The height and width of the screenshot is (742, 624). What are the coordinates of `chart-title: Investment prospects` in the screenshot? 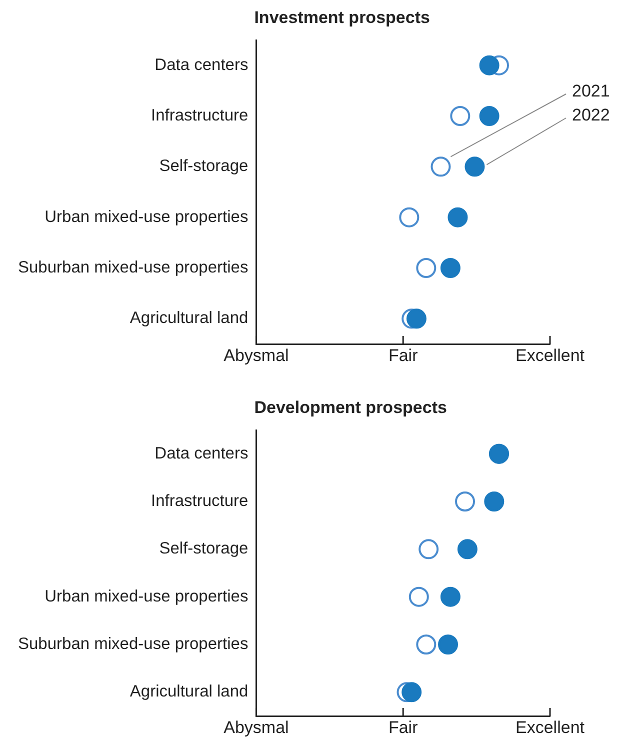 It's located at (342, 17).